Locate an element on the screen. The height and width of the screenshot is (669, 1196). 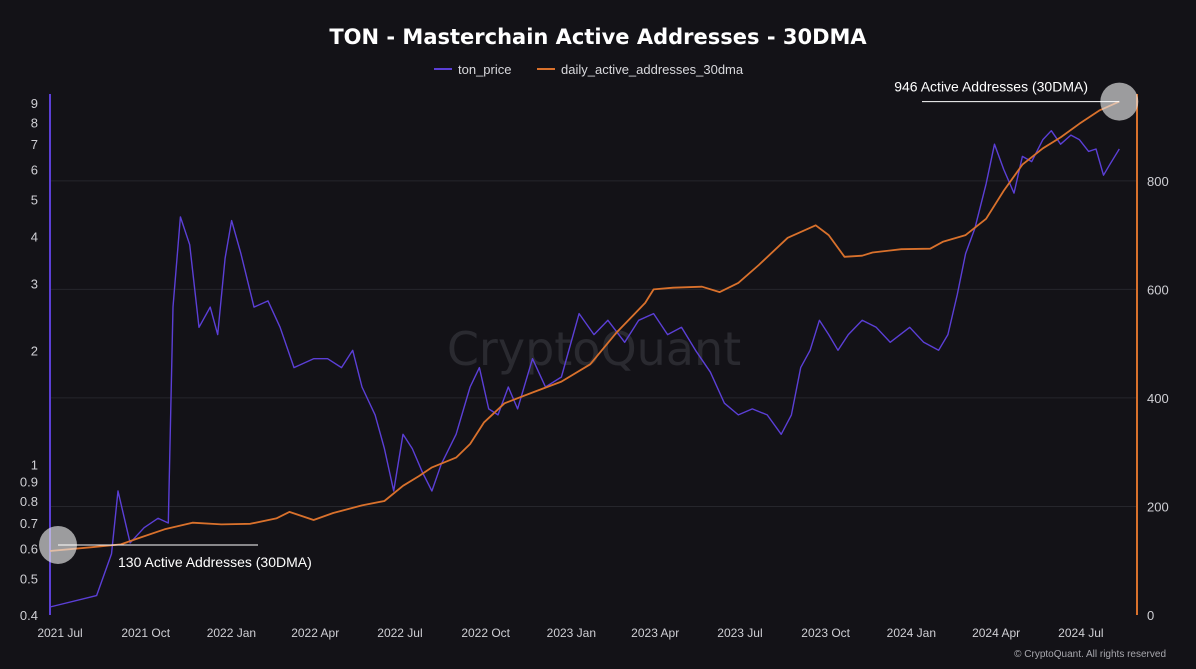
left-tick-label: 2 is located at coordinates (34, 350).